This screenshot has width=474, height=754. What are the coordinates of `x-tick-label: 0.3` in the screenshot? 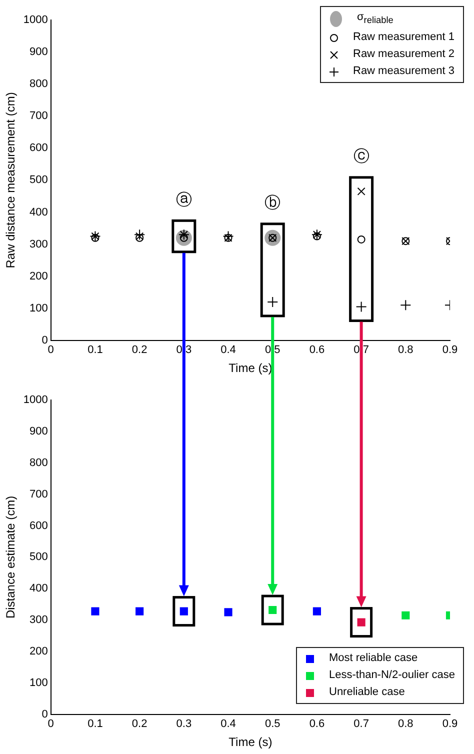 It's located at (184, 724).